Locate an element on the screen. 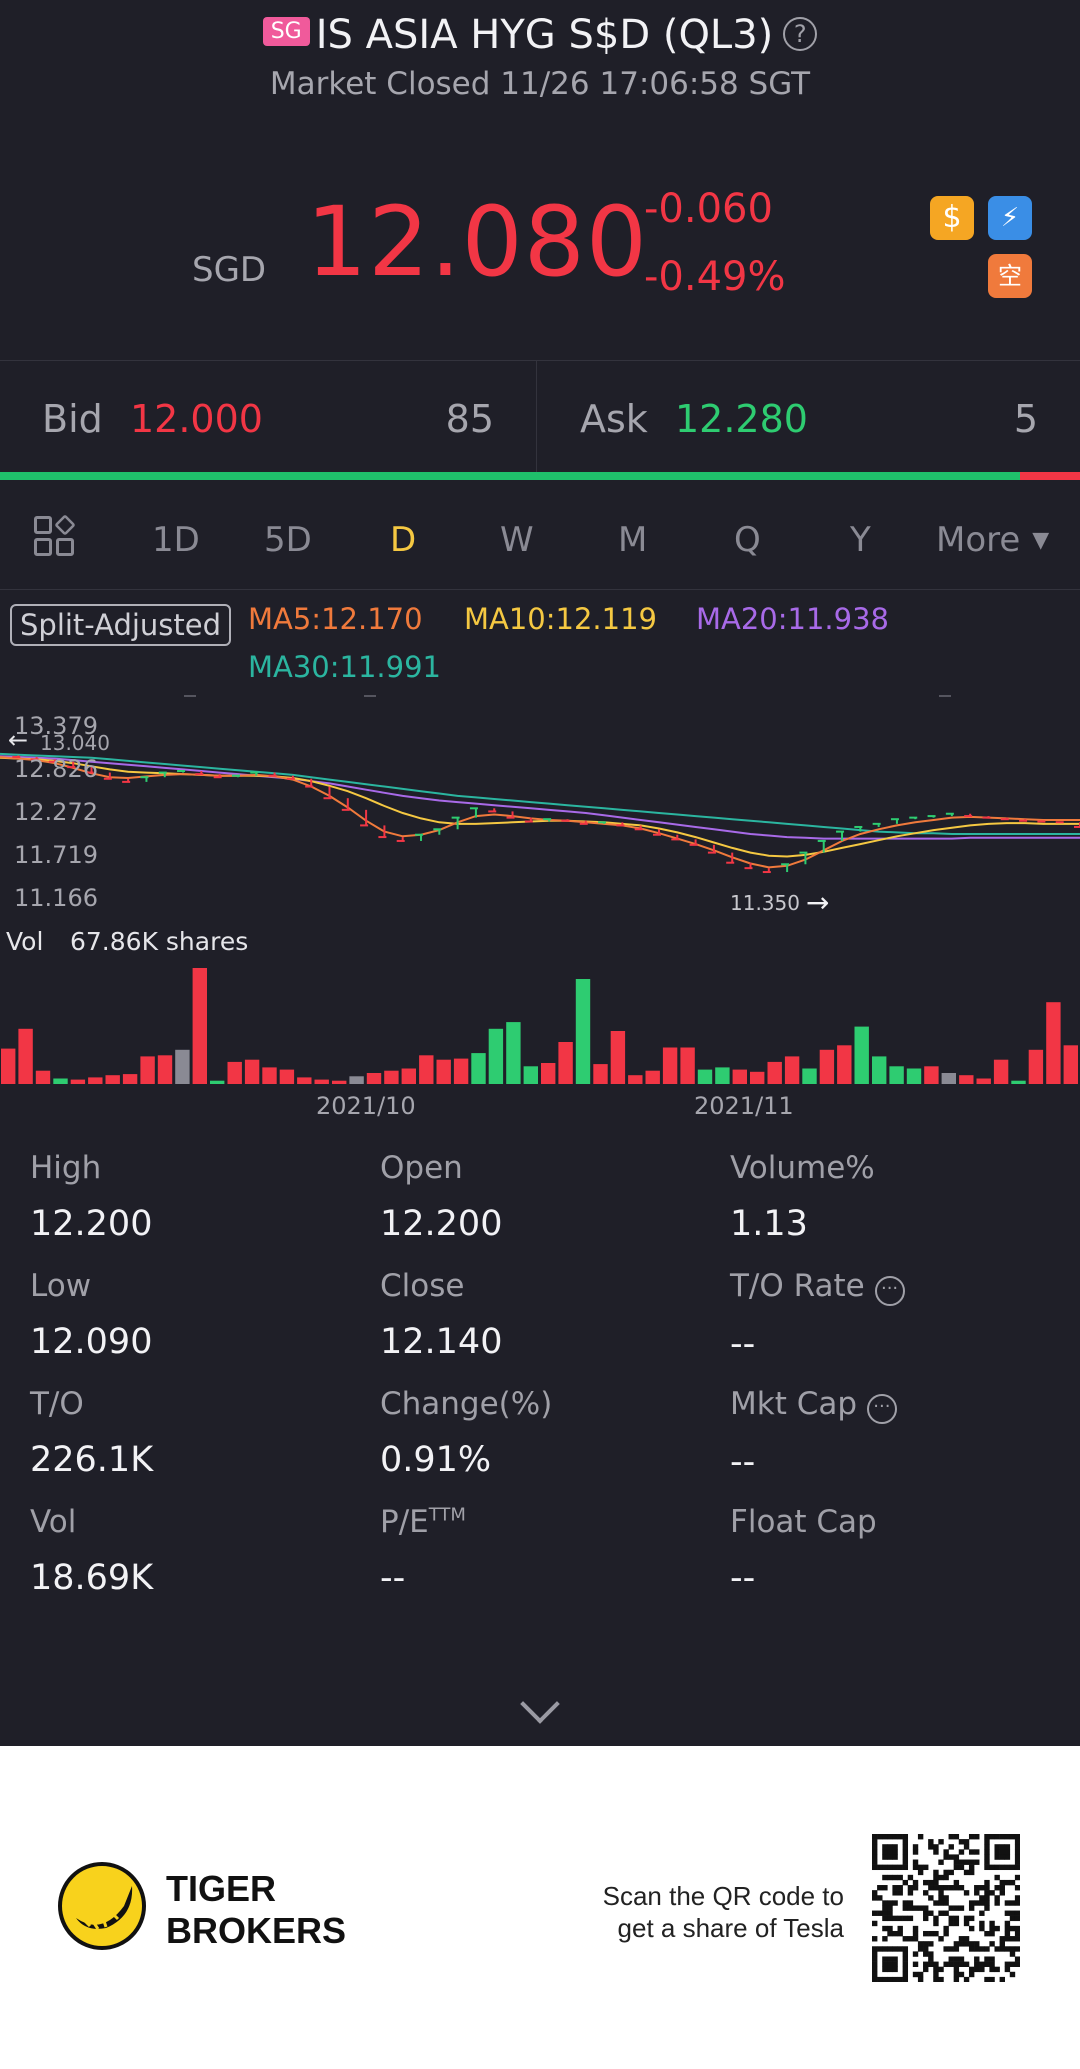 The image size is (1080, 2069). tab-q: Q is located at coordinates (747, 540).